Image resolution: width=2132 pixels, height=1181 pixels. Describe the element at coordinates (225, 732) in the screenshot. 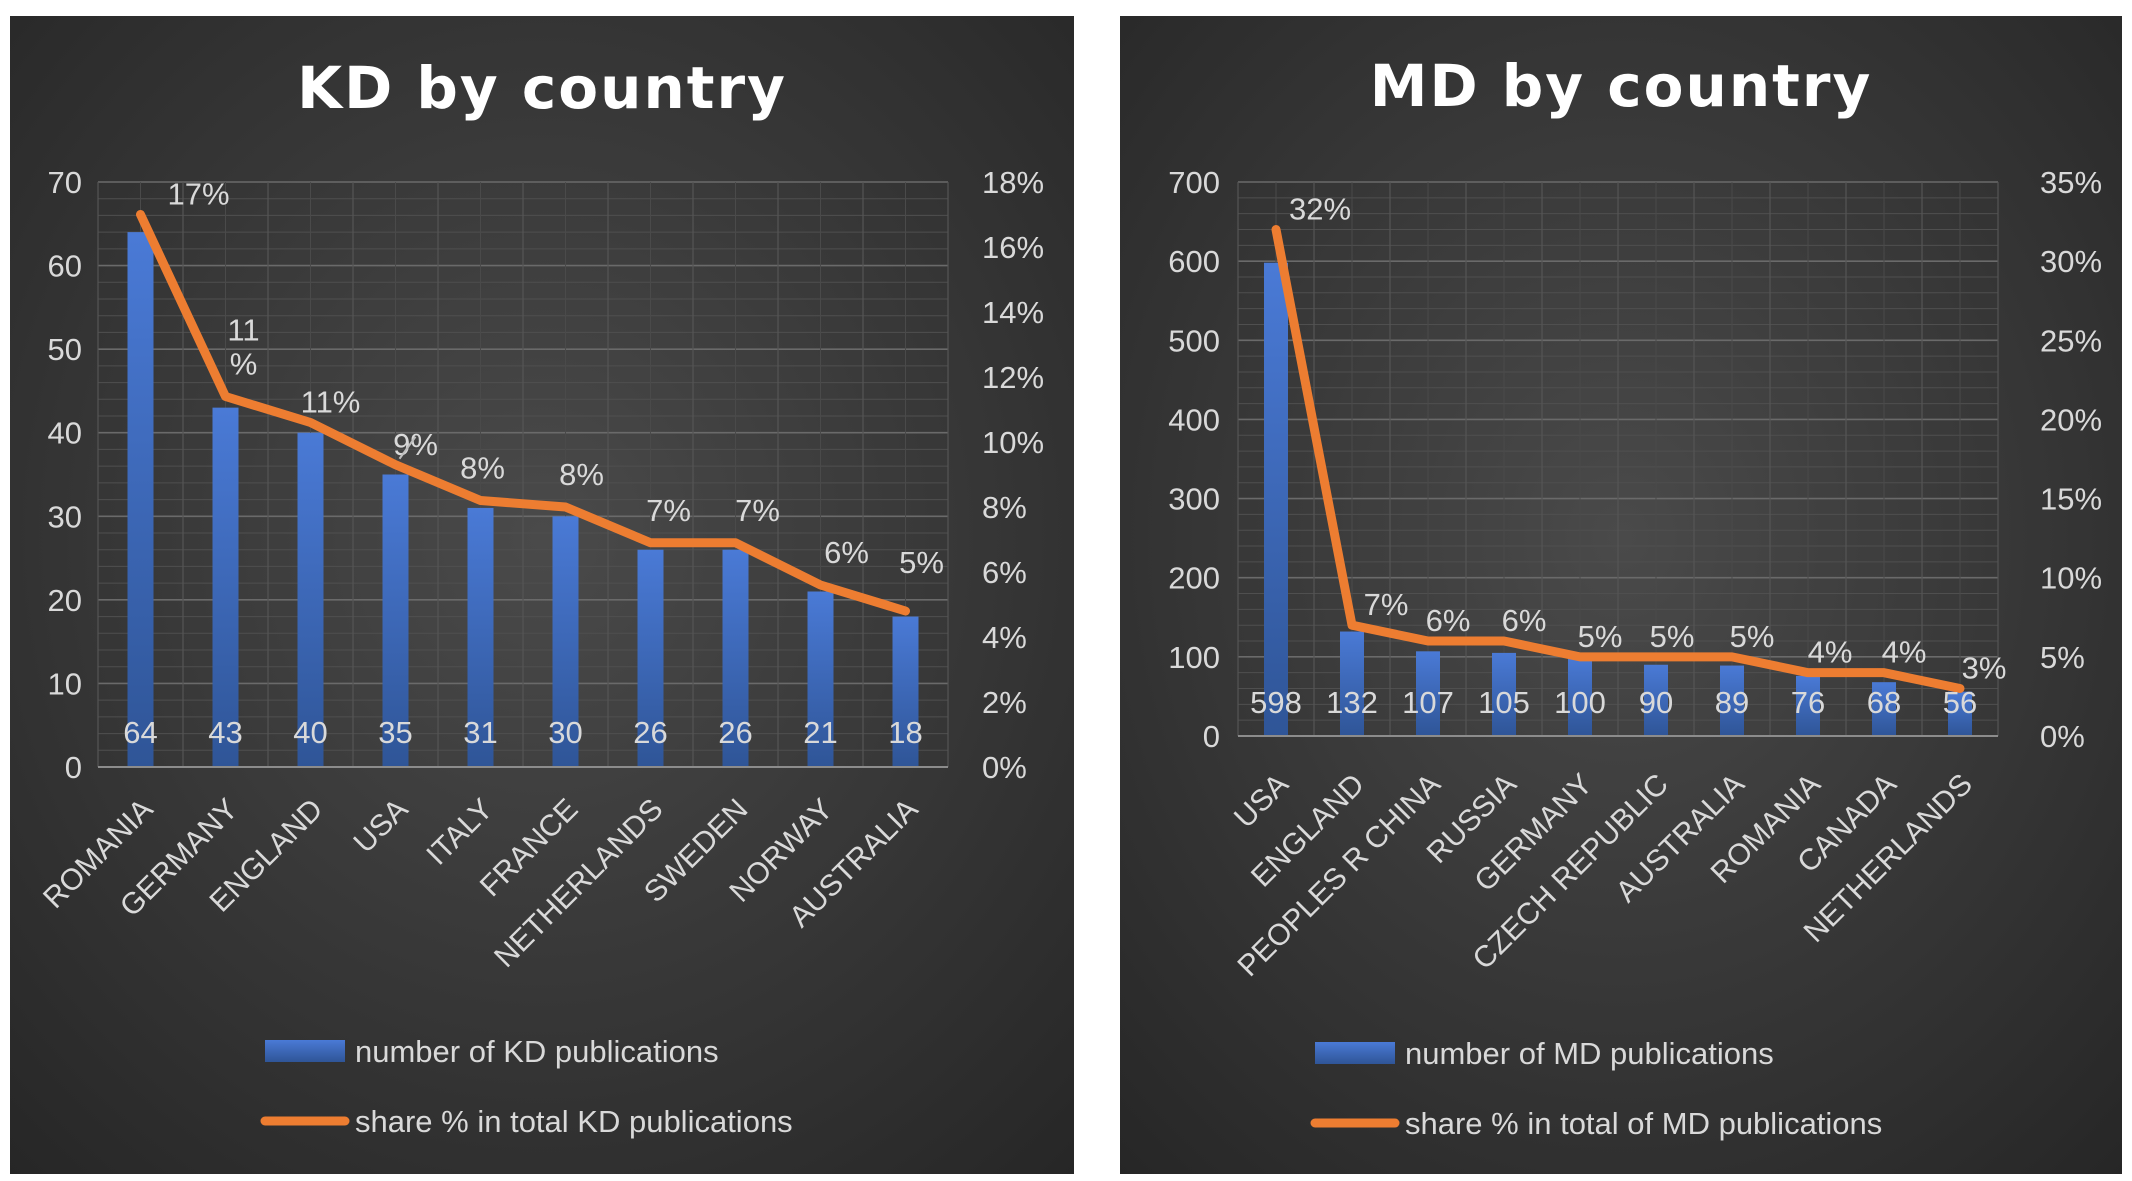

I see `kd-bar-value-label: 43` at that location.